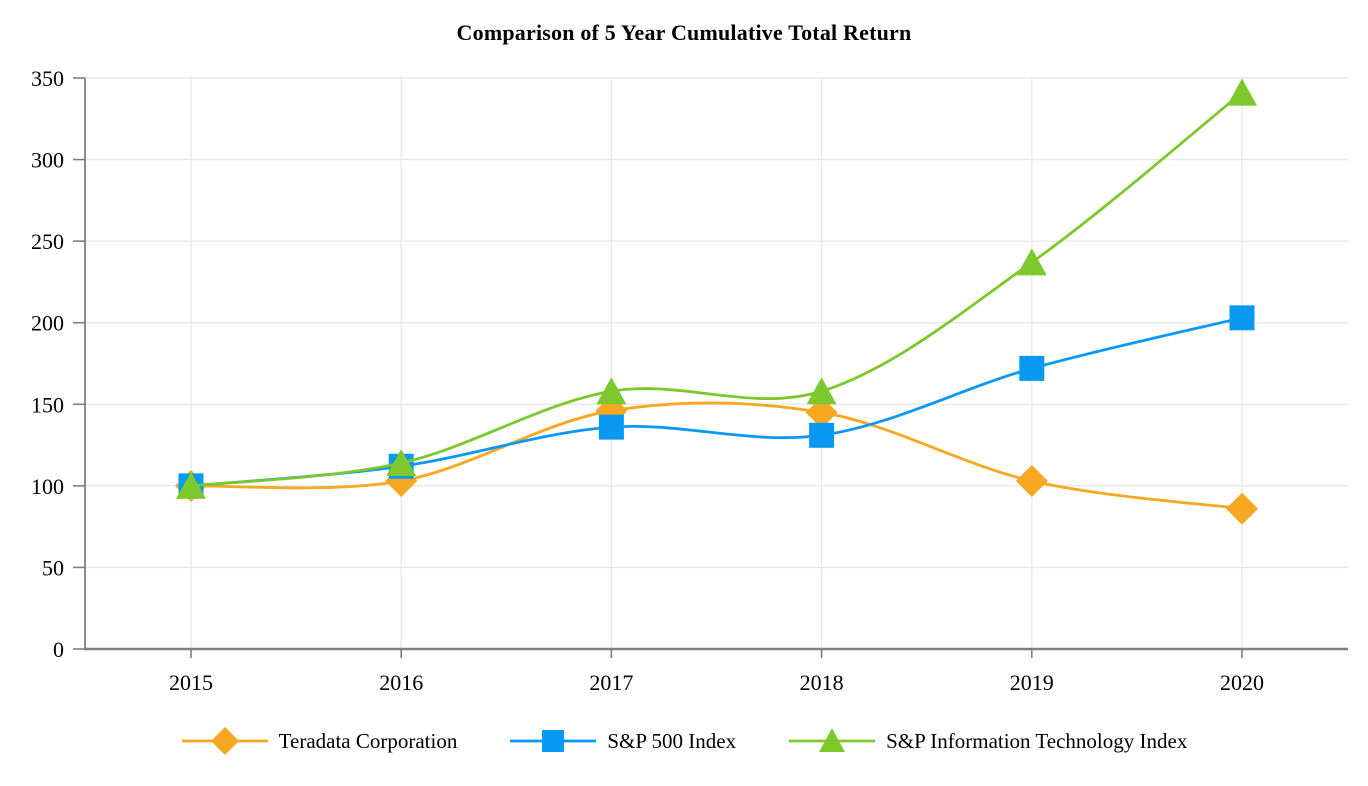 The image size is (1368, 786). Describe the element at coordinates (191, 682) in the screenshot. I see `x-tick-label: 2015` at that location.